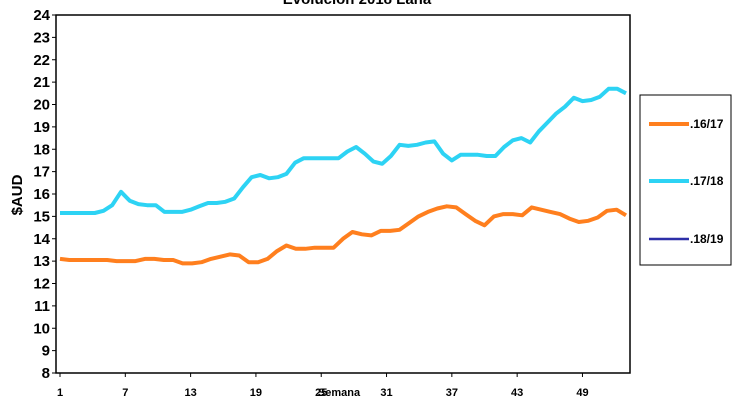 Image resolution: width=737 pixels, height=405 pixels. I want to click on y-tick-label: 10, so click(41, 328).